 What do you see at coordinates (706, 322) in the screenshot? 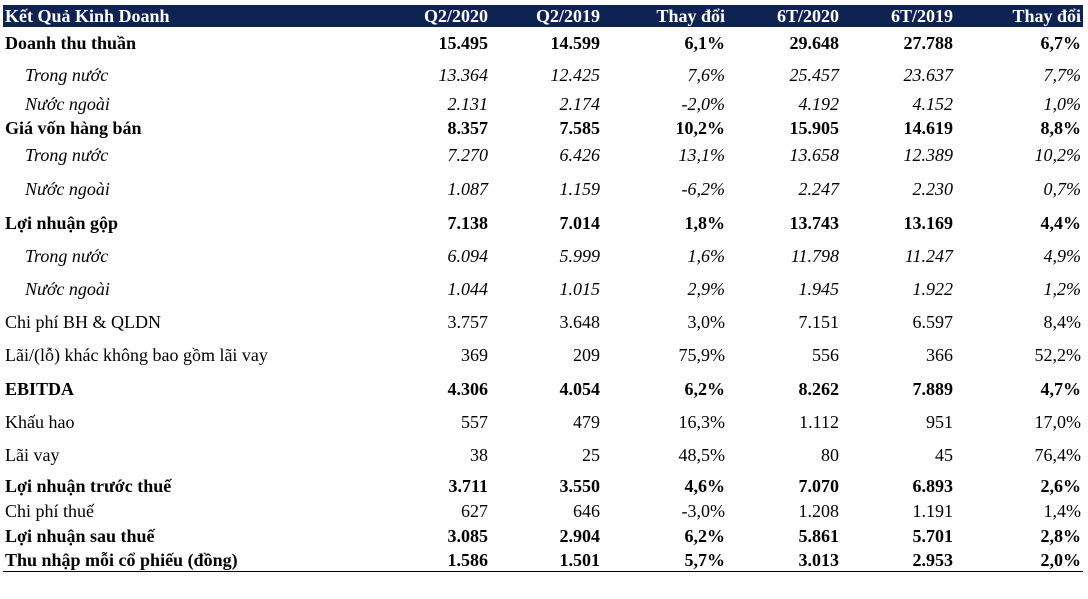
I see `row-value: 3,0%` at bounding box center [706, 322].